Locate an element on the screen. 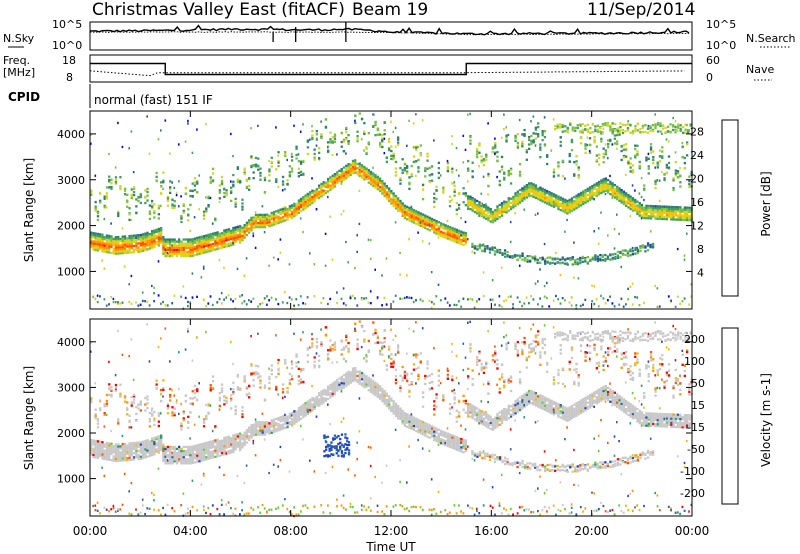  nave-tick-bottom: 0 is located at coordinates (709, 77).